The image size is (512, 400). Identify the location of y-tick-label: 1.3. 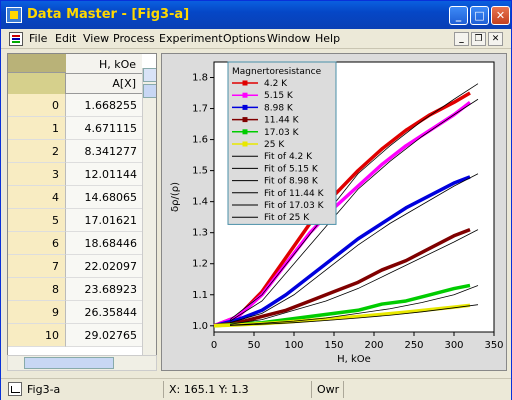
(200, 233).